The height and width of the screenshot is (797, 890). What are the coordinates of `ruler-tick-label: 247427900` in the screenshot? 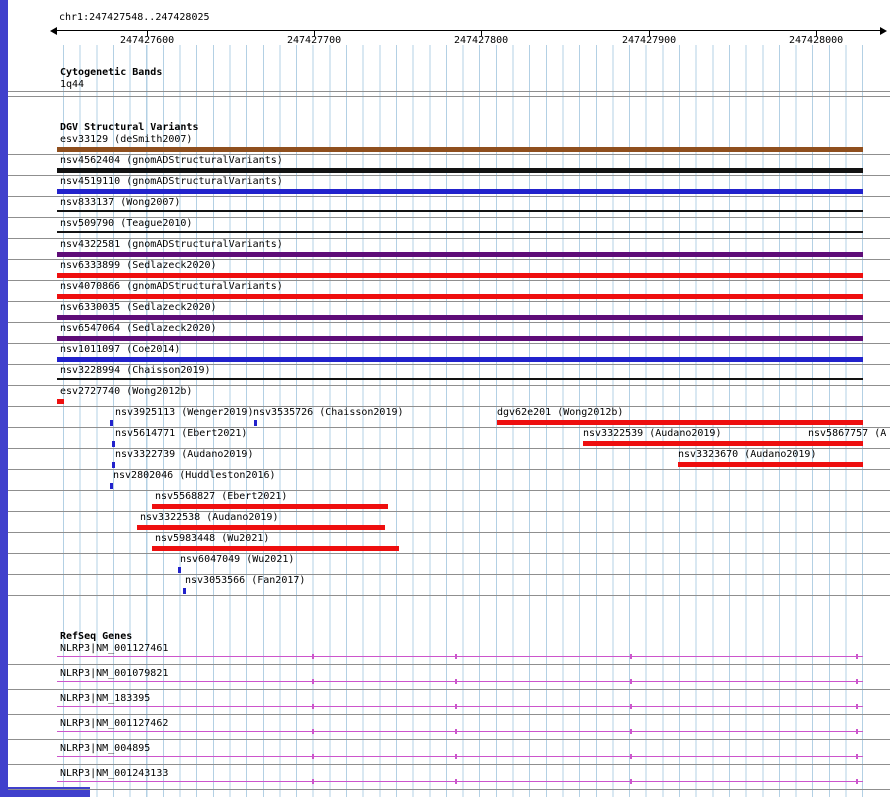 It's located at (649, 40).